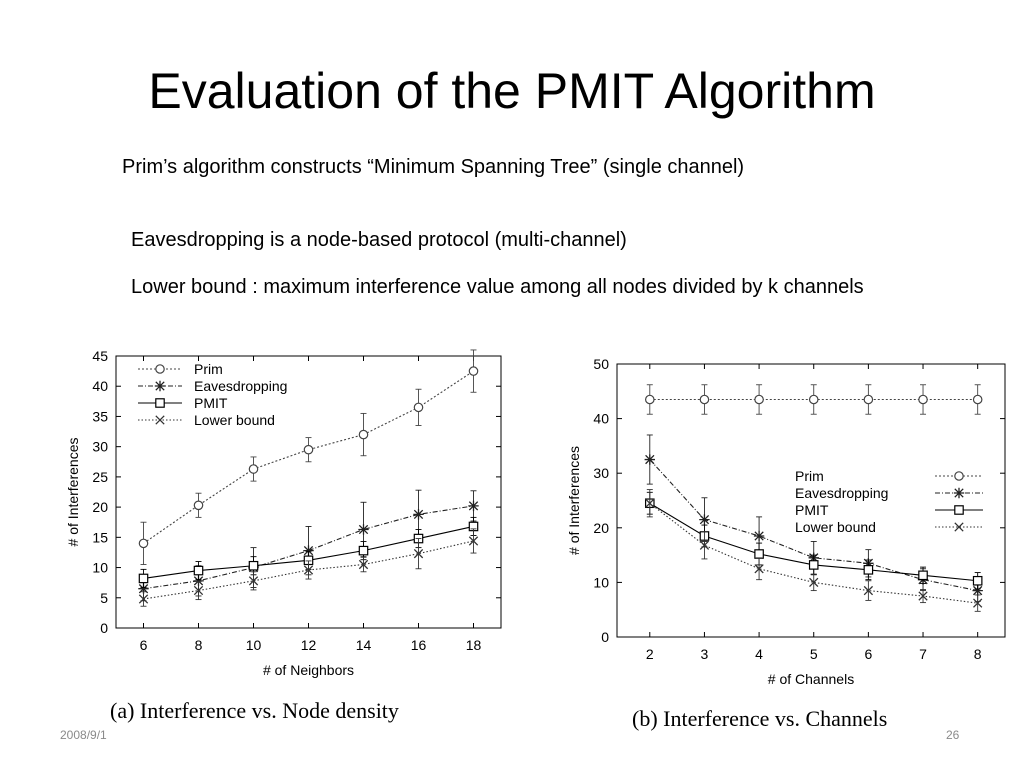 This screenshot has width=1024, height=768. I want to click on footer-date: 2008/9/1, so click(83, 735).